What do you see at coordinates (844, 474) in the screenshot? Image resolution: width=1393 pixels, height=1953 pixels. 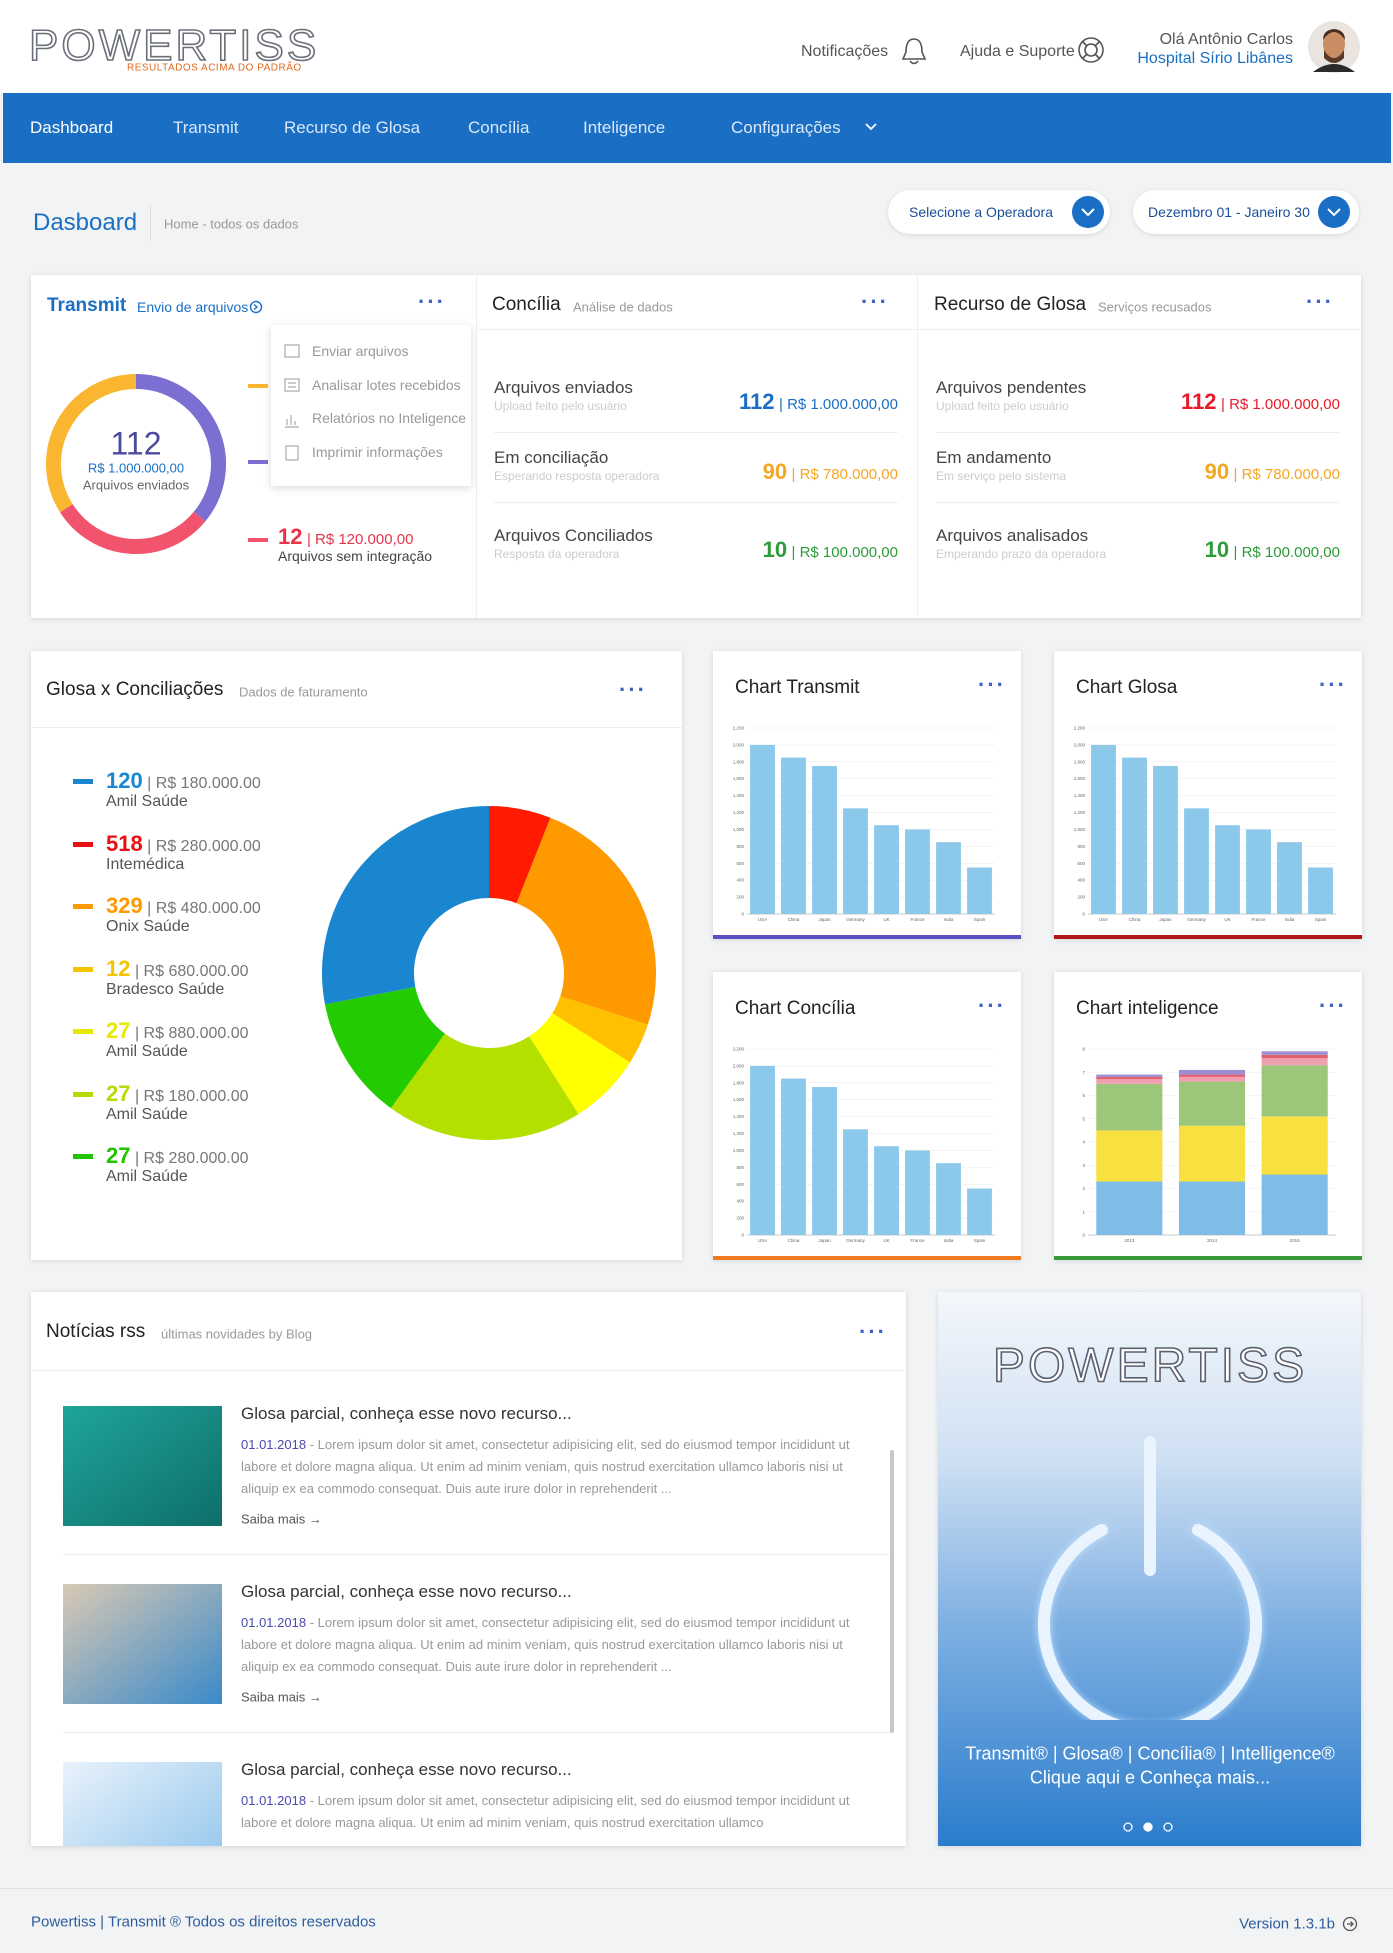 I see `row-amount: | R$ 780.000,00` at bounding box center [844, 474].